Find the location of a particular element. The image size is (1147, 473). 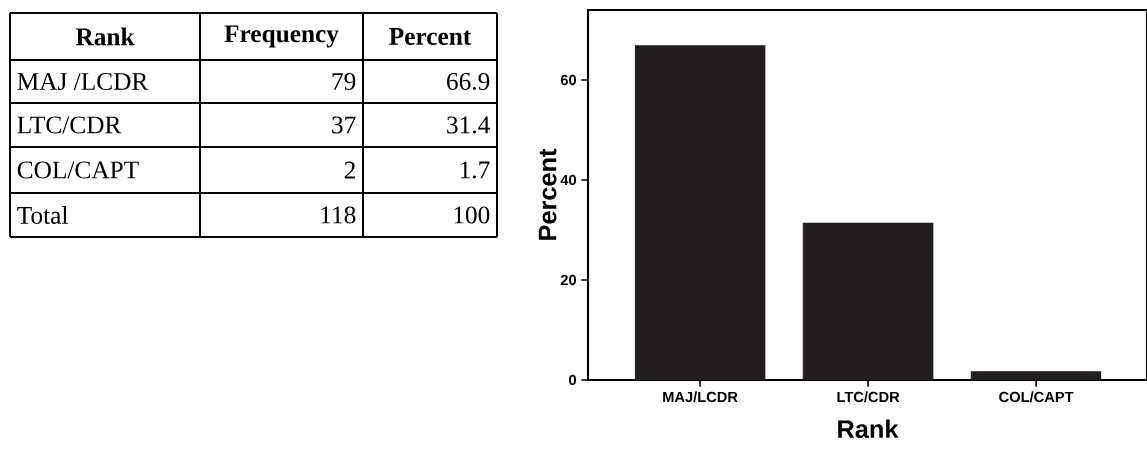

y-tick-label: 0 is located at coordinates (573, 380).